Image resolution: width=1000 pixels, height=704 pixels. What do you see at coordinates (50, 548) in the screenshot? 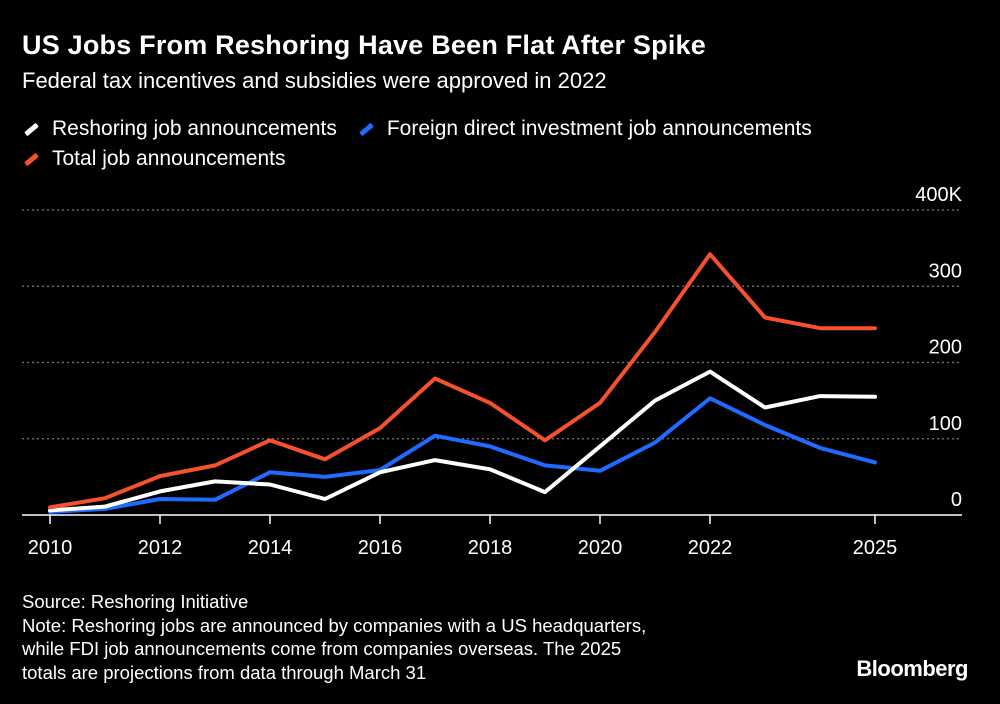
I see `x-tick-label-2010: 2010` at bounding box center [50, 548].